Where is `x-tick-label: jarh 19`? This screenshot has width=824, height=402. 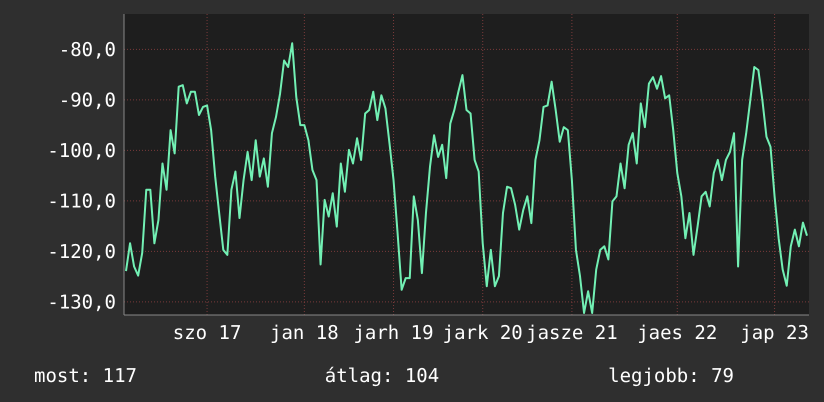
x-tick-label: jarh 19 is located at coordinates (393, 333).